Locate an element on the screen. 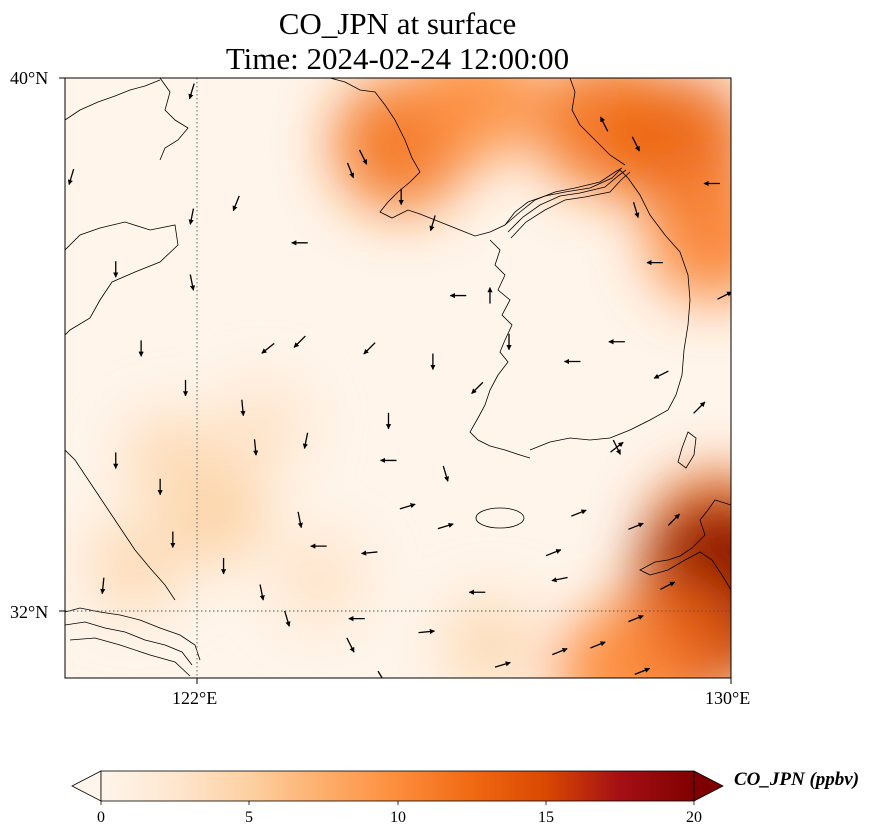 The width and height of the screenshot is (881, 839). coastline-east is located at coordinates (597, 122).